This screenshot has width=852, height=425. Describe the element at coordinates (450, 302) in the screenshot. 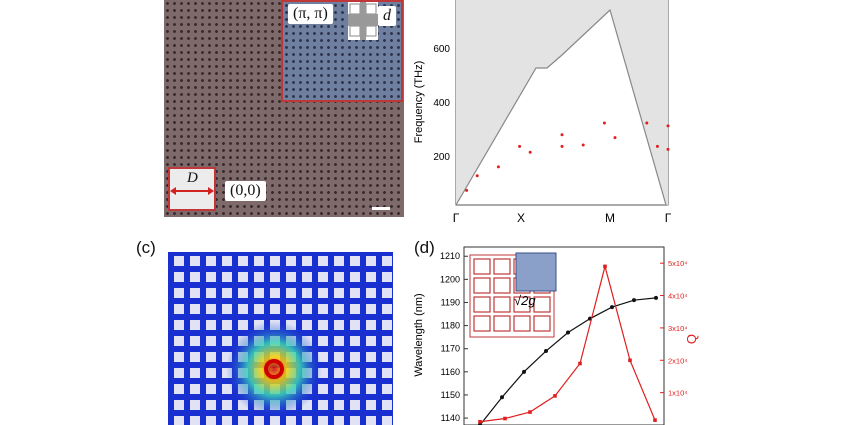

I see `left-tick-label: 1190` at that location.